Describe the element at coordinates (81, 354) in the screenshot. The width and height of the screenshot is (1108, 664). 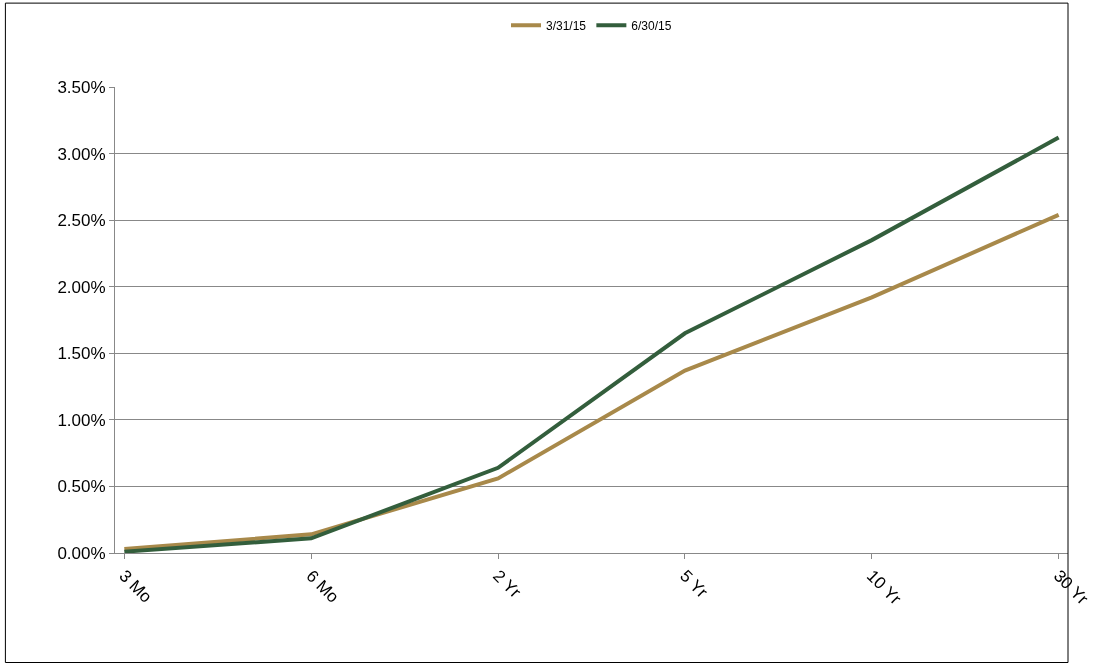
I see `y-tick-label: 1.50%` at that location.